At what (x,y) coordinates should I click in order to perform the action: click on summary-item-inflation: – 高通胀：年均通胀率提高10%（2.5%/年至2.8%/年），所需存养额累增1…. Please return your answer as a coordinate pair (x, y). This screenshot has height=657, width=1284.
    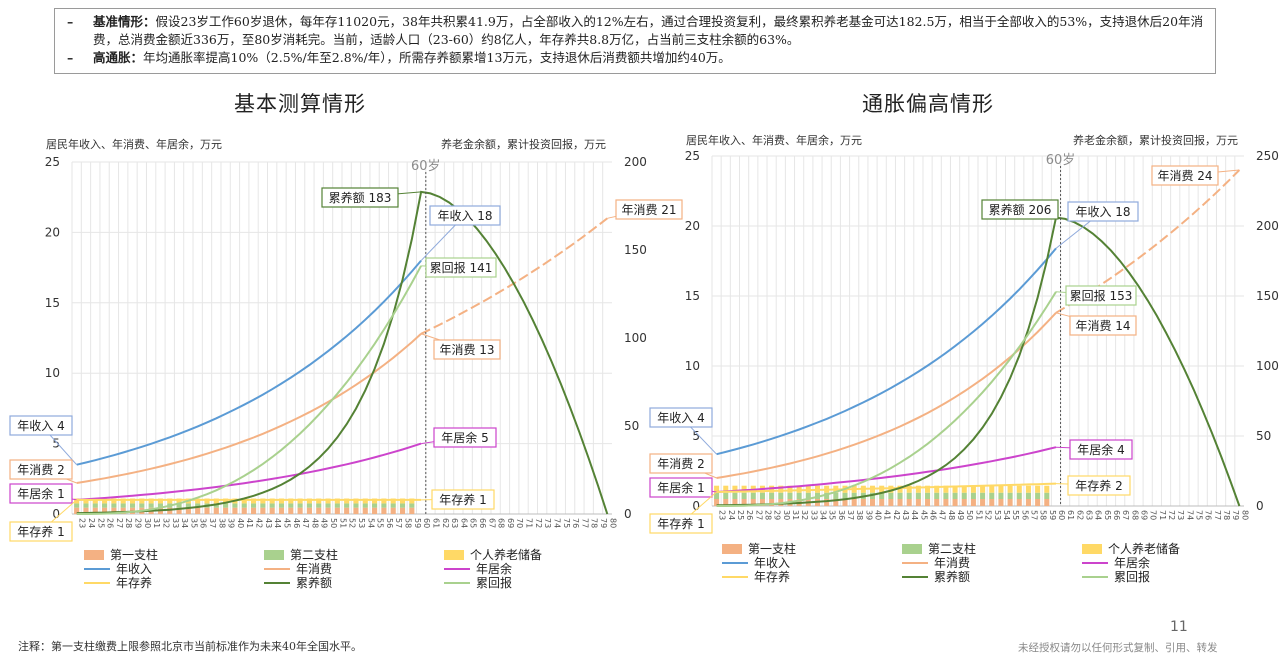
    Looking at the image, I should click on (635, 58).